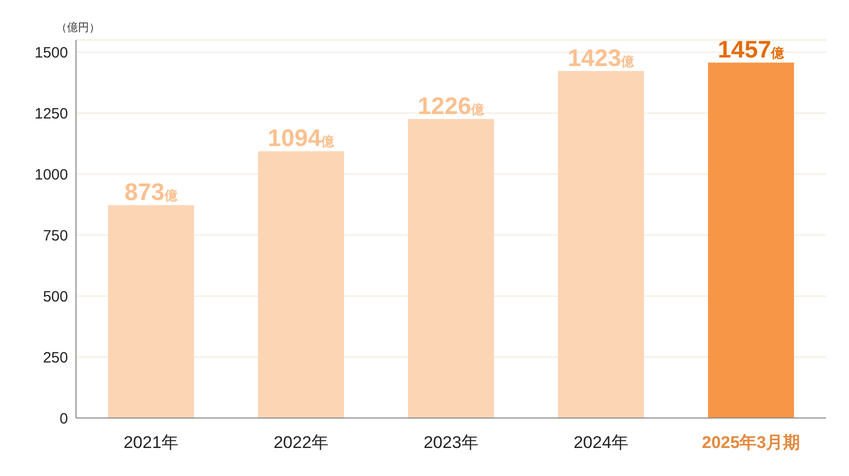  What do you see at coordinates (751, 442) in the screenshot?
I see `x-tick-label: 2025年3月期` at bounding box center [751, 442].